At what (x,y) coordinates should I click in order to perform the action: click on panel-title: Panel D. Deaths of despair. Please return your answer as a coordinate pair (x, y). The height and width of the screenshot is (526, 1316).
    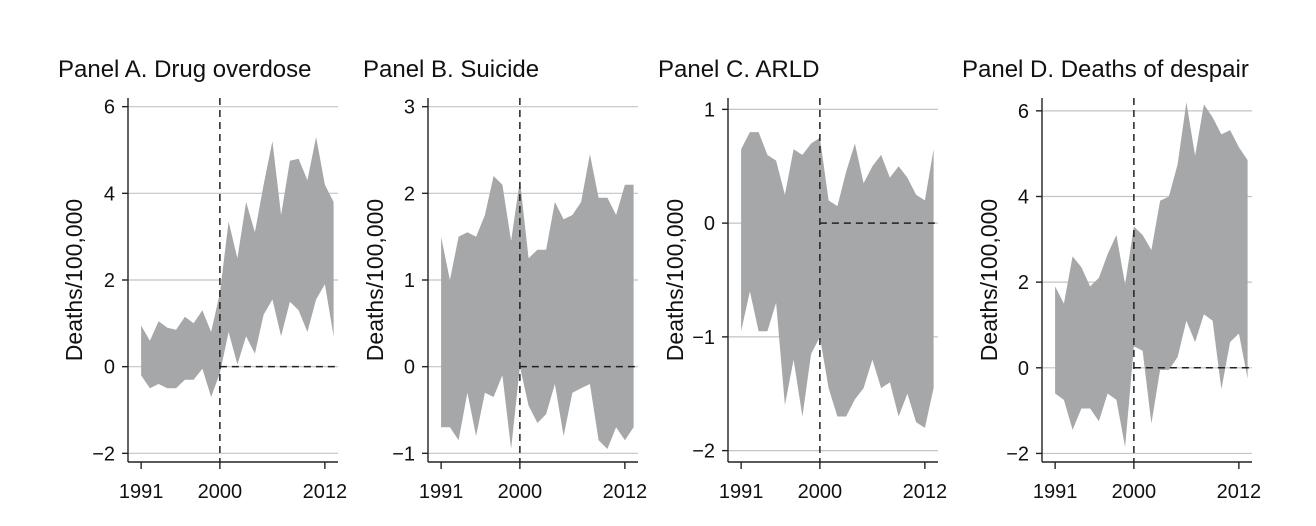
    Looking at the image, I should click on (1105, 69).